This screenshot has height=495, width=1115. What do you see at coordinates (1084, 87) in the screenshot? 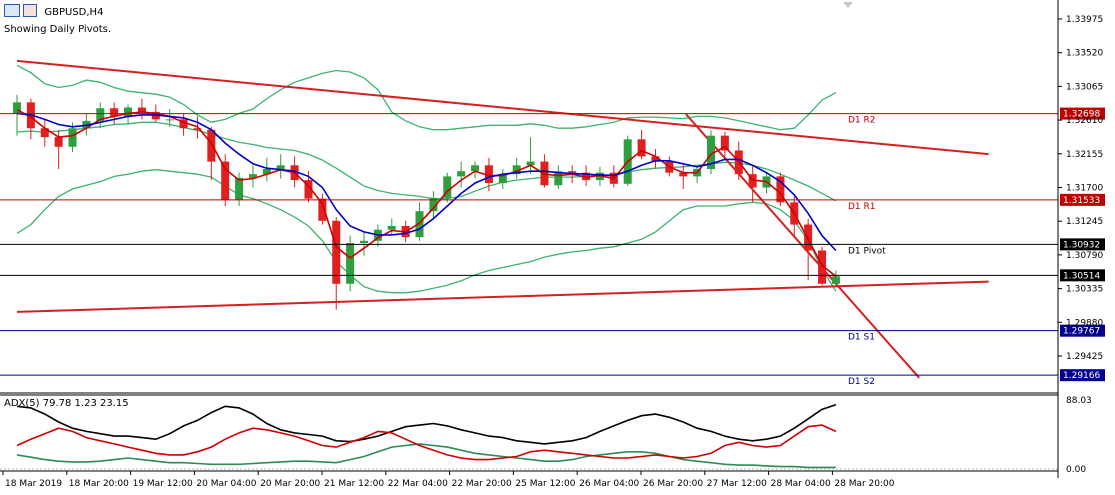
I see `price-tick-label: 1.33065` at bounding box center [1084, 87].